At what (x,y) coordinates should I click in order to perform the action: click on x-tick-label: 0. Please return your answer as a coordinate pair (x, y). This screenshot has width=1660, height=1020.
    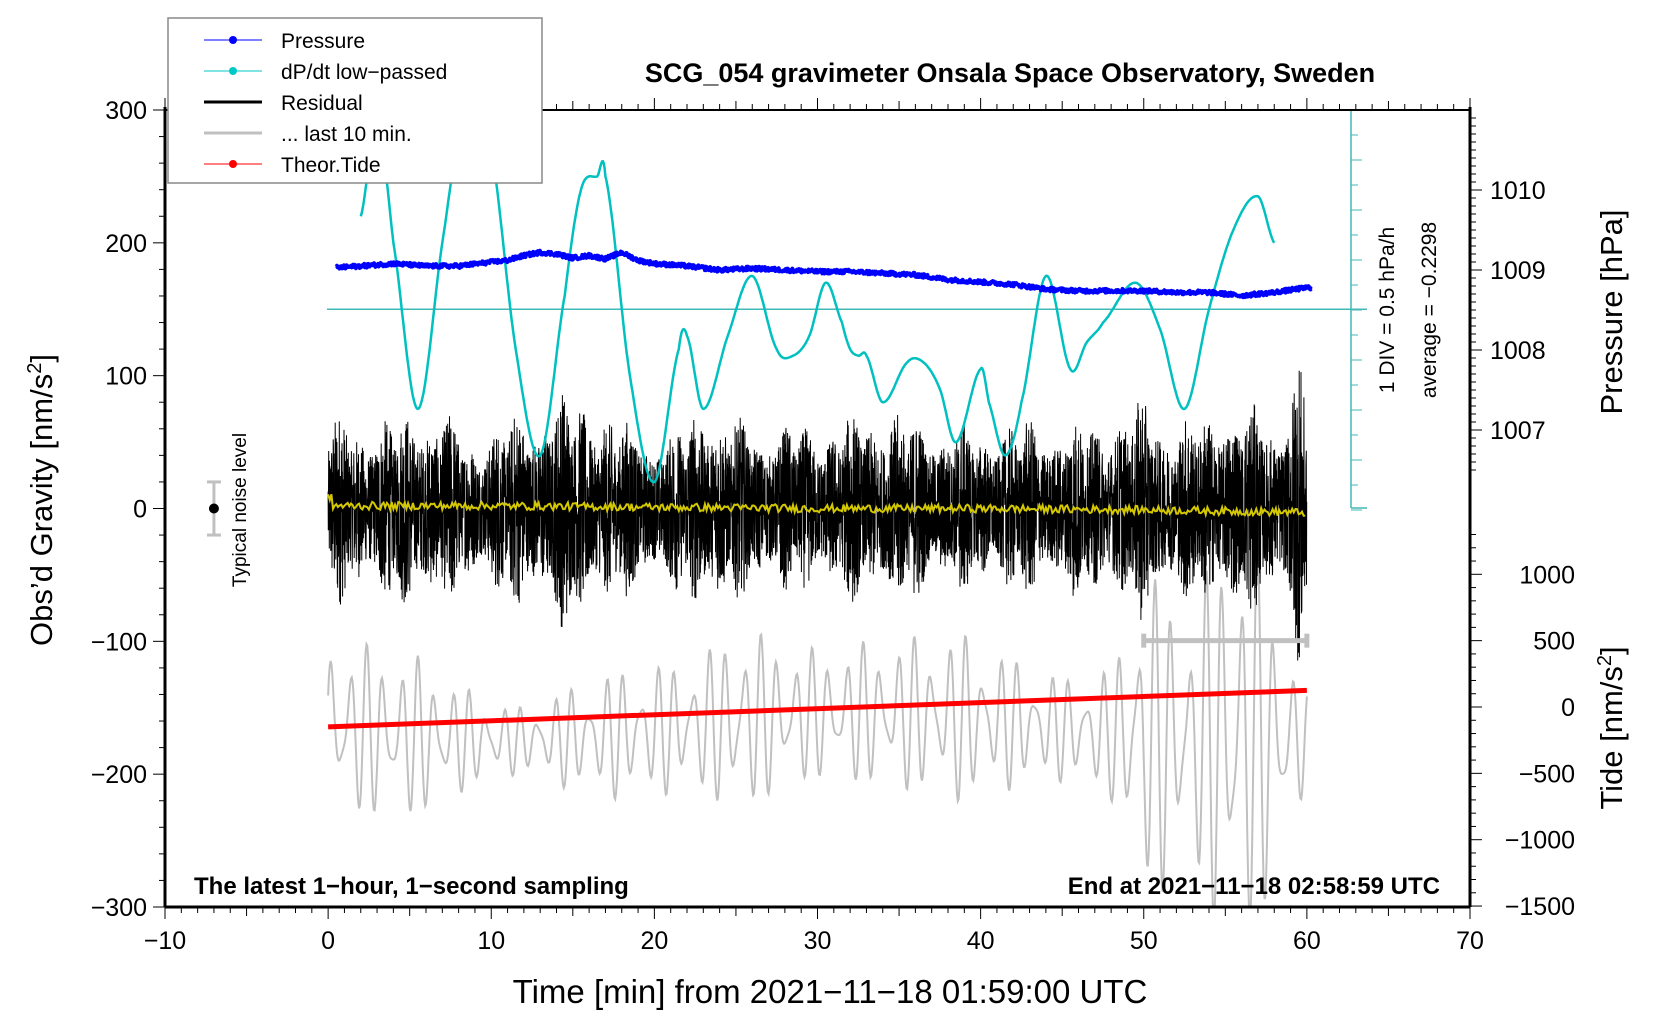
    Looking at the image, I should click on (328, 941).